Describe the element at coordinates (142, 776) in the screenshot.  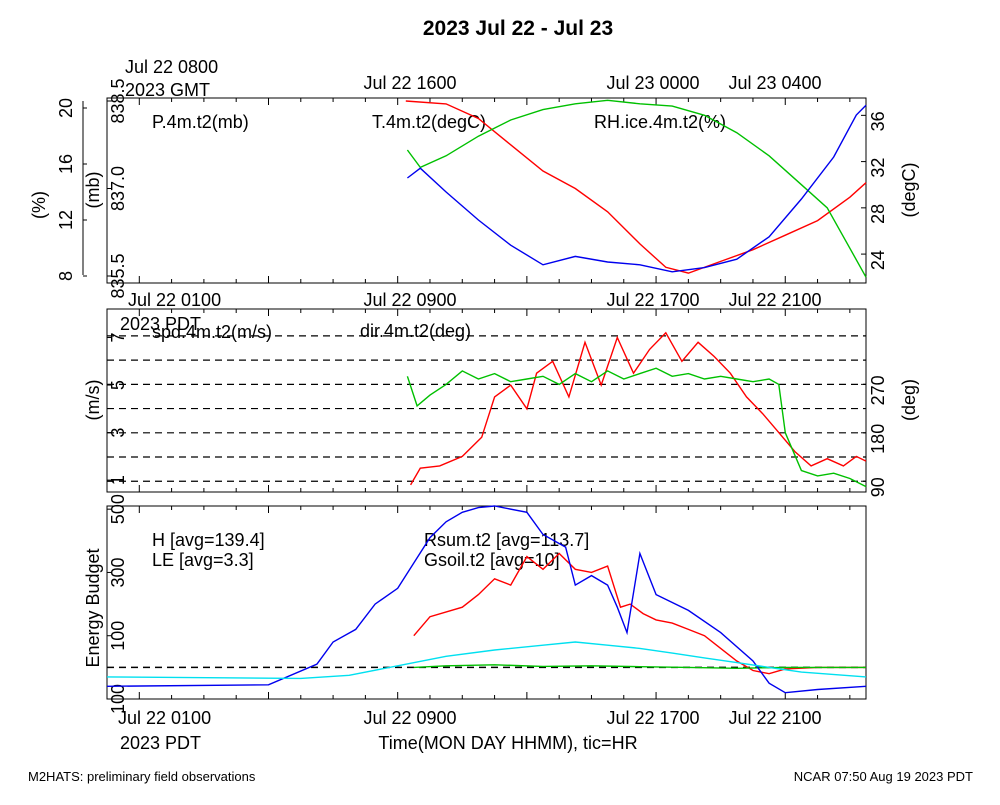
I see `footer-left: M2HATS: preliminary field observations` at that location.